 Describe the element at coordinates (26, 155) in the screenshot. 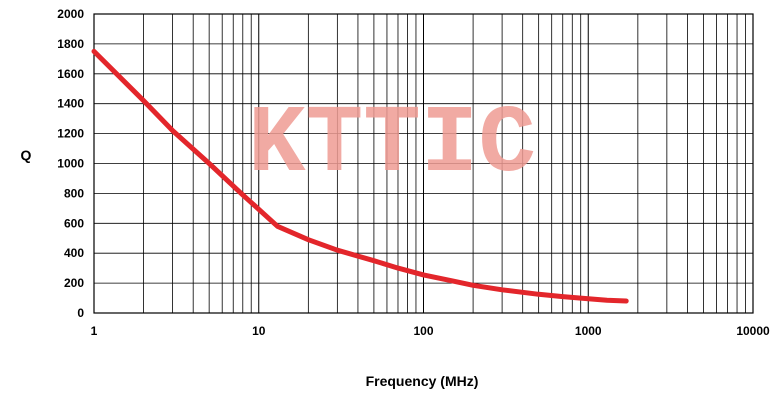

I see `y-axis-label: Q` at that location.